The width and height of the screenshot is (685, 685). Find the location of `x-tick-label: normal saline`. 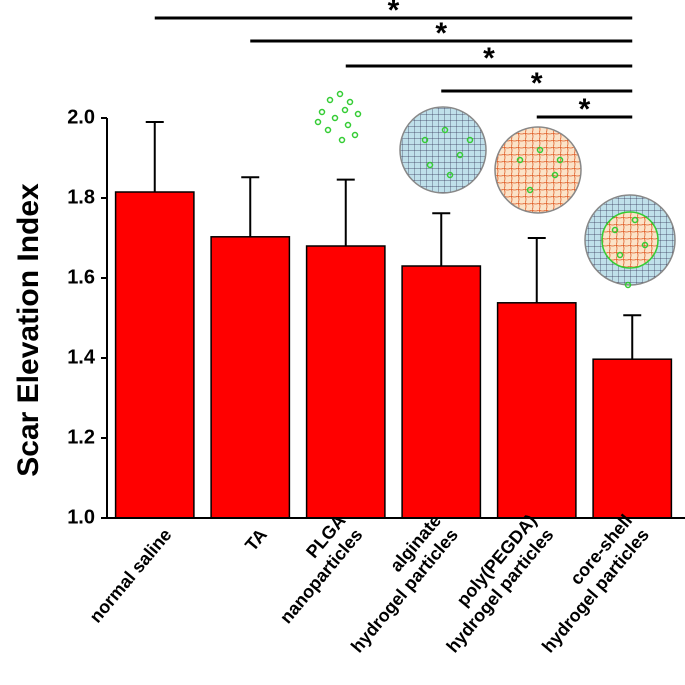

x-tick-label: normal saline is located at coordinates (131, 576).